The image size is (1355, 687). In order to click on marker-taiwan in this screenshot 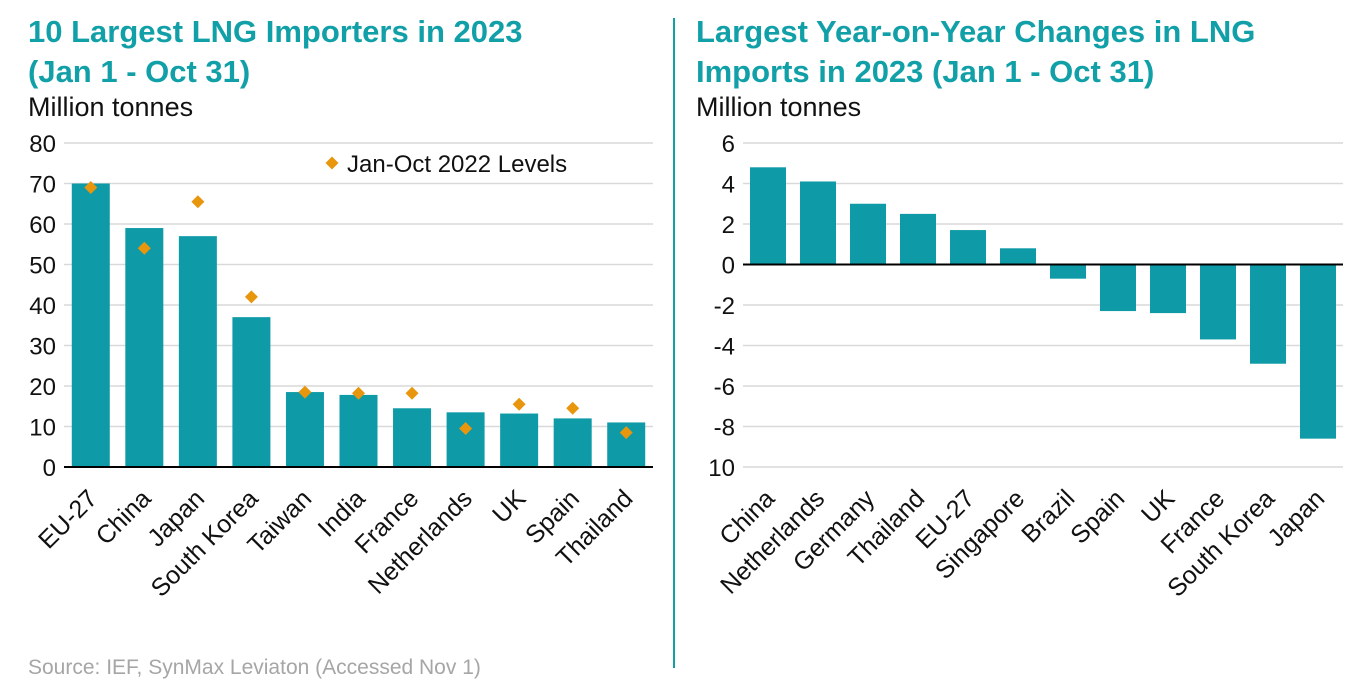, I will do `click(305, 392)`.